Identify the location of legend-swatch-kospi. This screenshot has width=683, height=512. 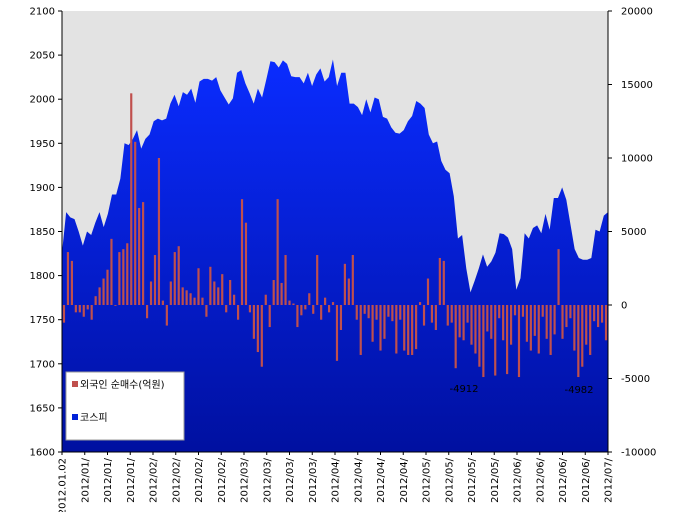
(75, 417).